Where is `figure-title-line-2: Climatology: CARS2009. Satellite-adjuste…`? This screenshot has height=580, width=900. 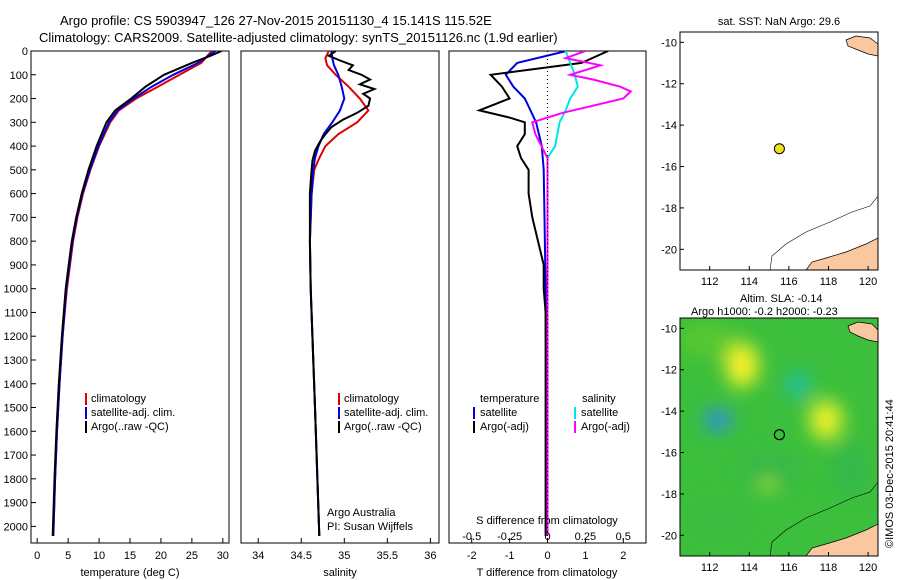
figure-title-line-2: Climatology: CARS2009. Satellite-adjuste… is located at coordinates (298, 37).